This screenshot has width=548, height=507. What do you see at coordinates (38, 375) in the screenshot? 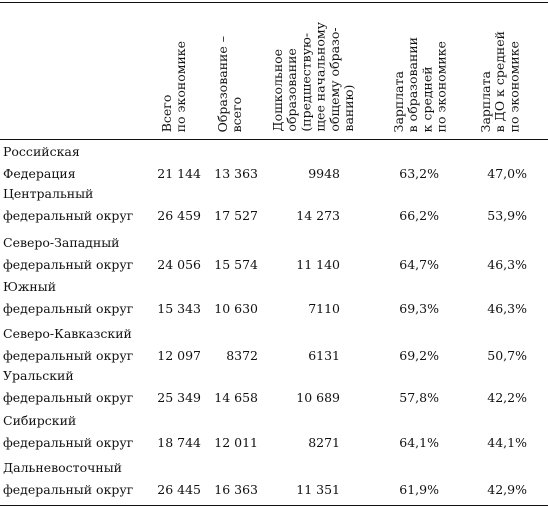
I see `region-name: Уральский` at bounding box center [38, 375].